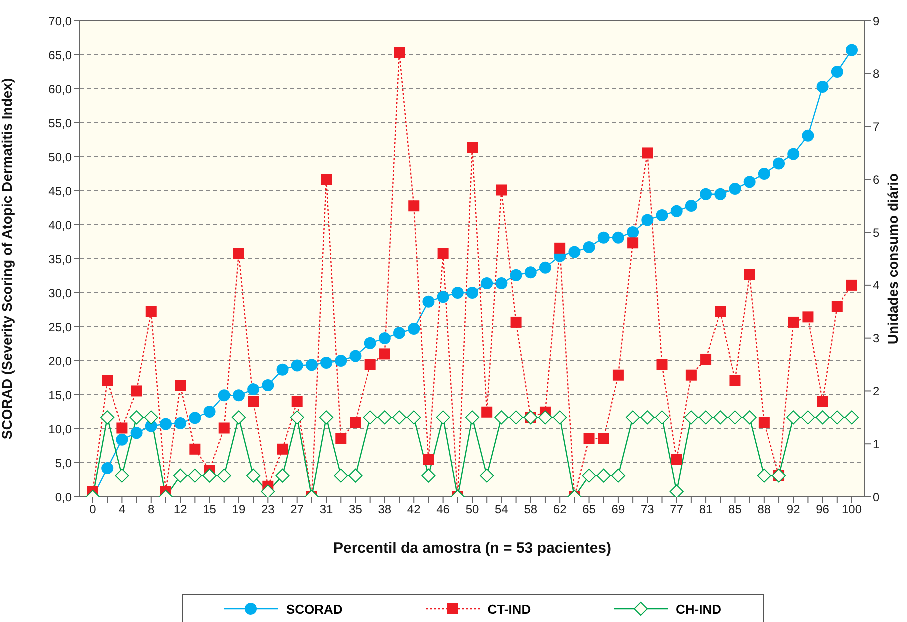 The width and height of the screenshot is (907, 622). Describe the element at coordinates (60, 55) in the screenshot. I see `y-tick-label: 65,0` at that location.